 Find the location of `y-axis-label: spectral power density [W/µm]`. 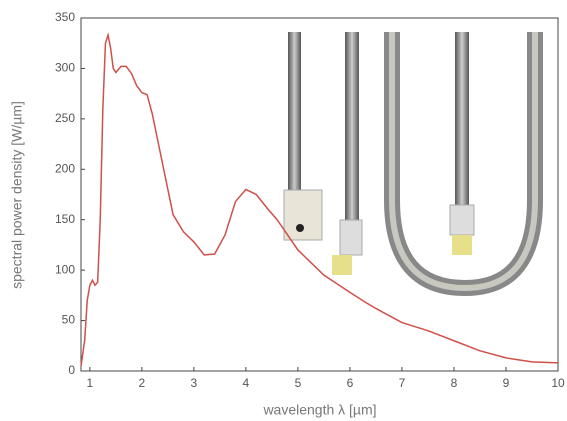

y-axis-label: spectral power density [W/µm] is located at coordinates (17, 195).